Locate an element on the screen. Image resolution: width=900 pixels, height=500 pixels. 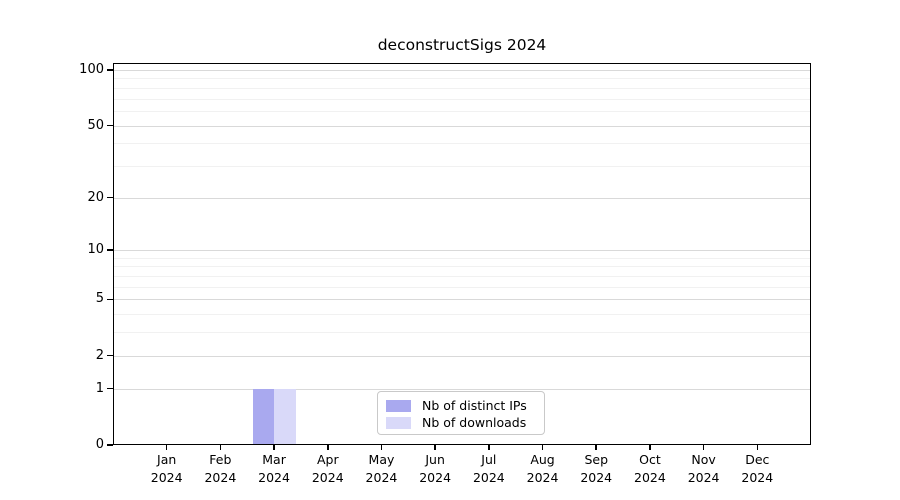
x-tick-label: Nov 2024 is located at coordinates (703, 468).